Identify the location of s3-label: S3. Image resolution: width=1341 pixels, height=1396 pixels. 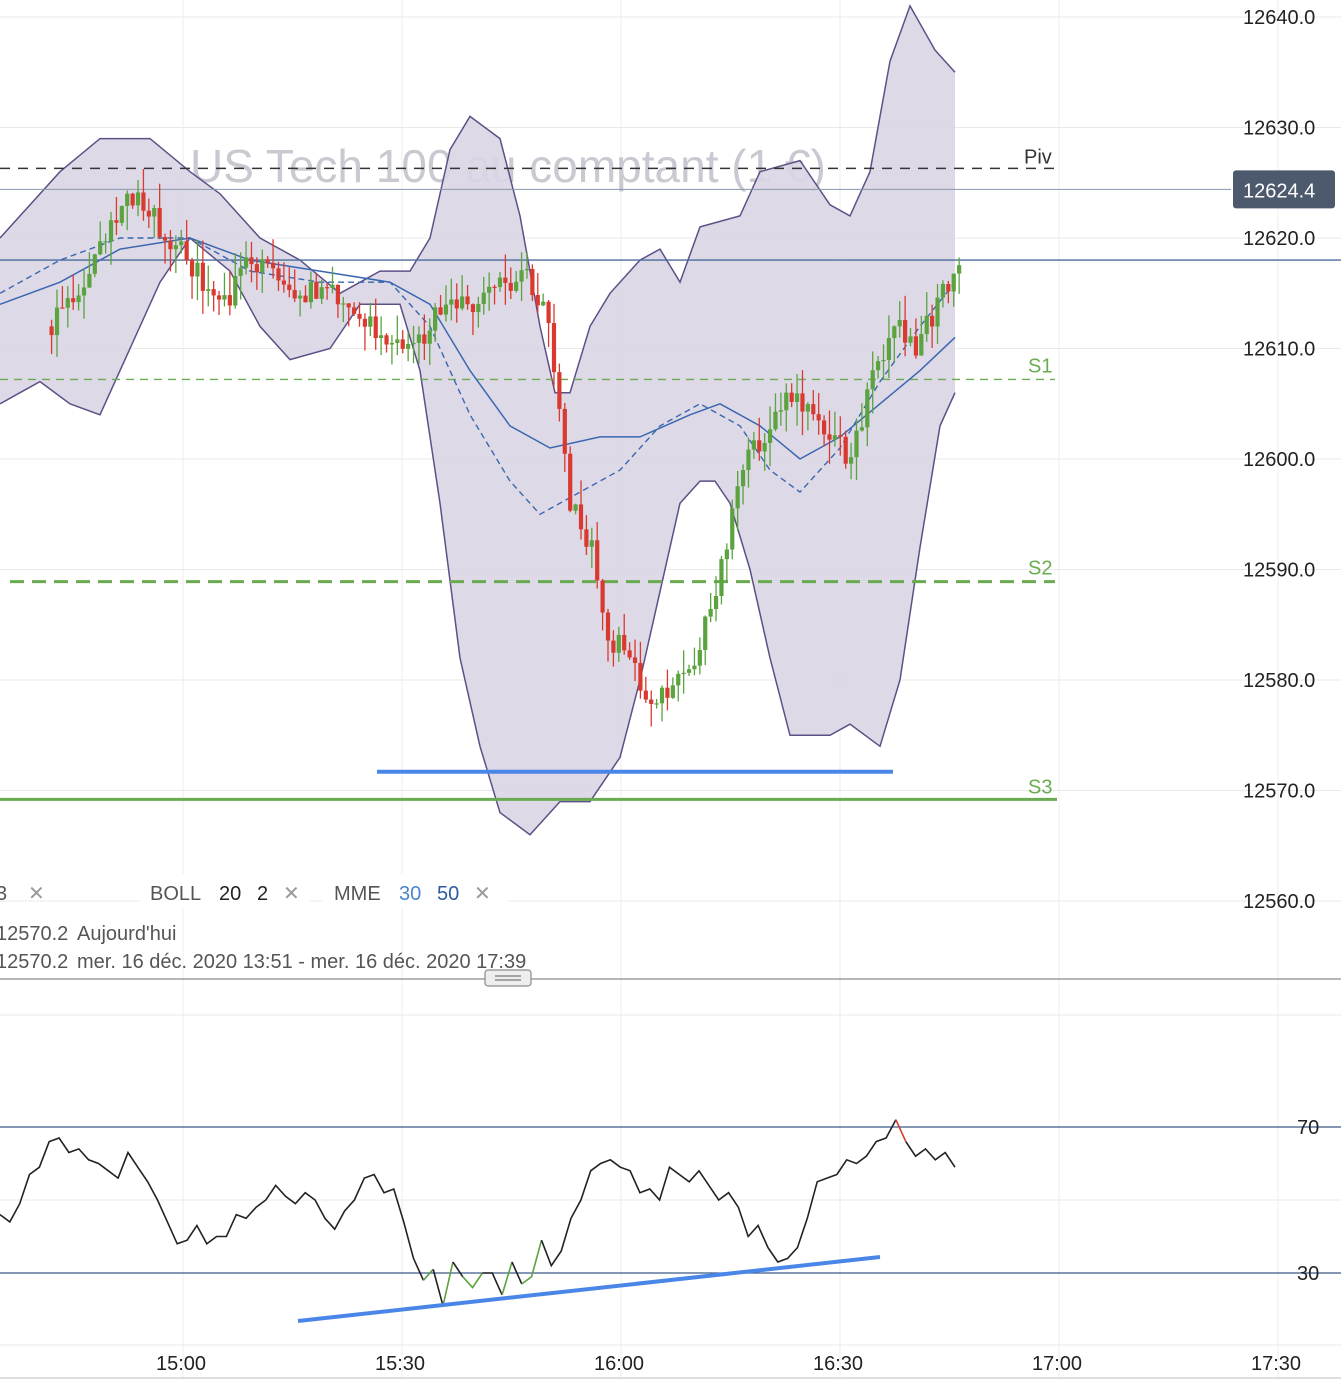
(1040, 787).